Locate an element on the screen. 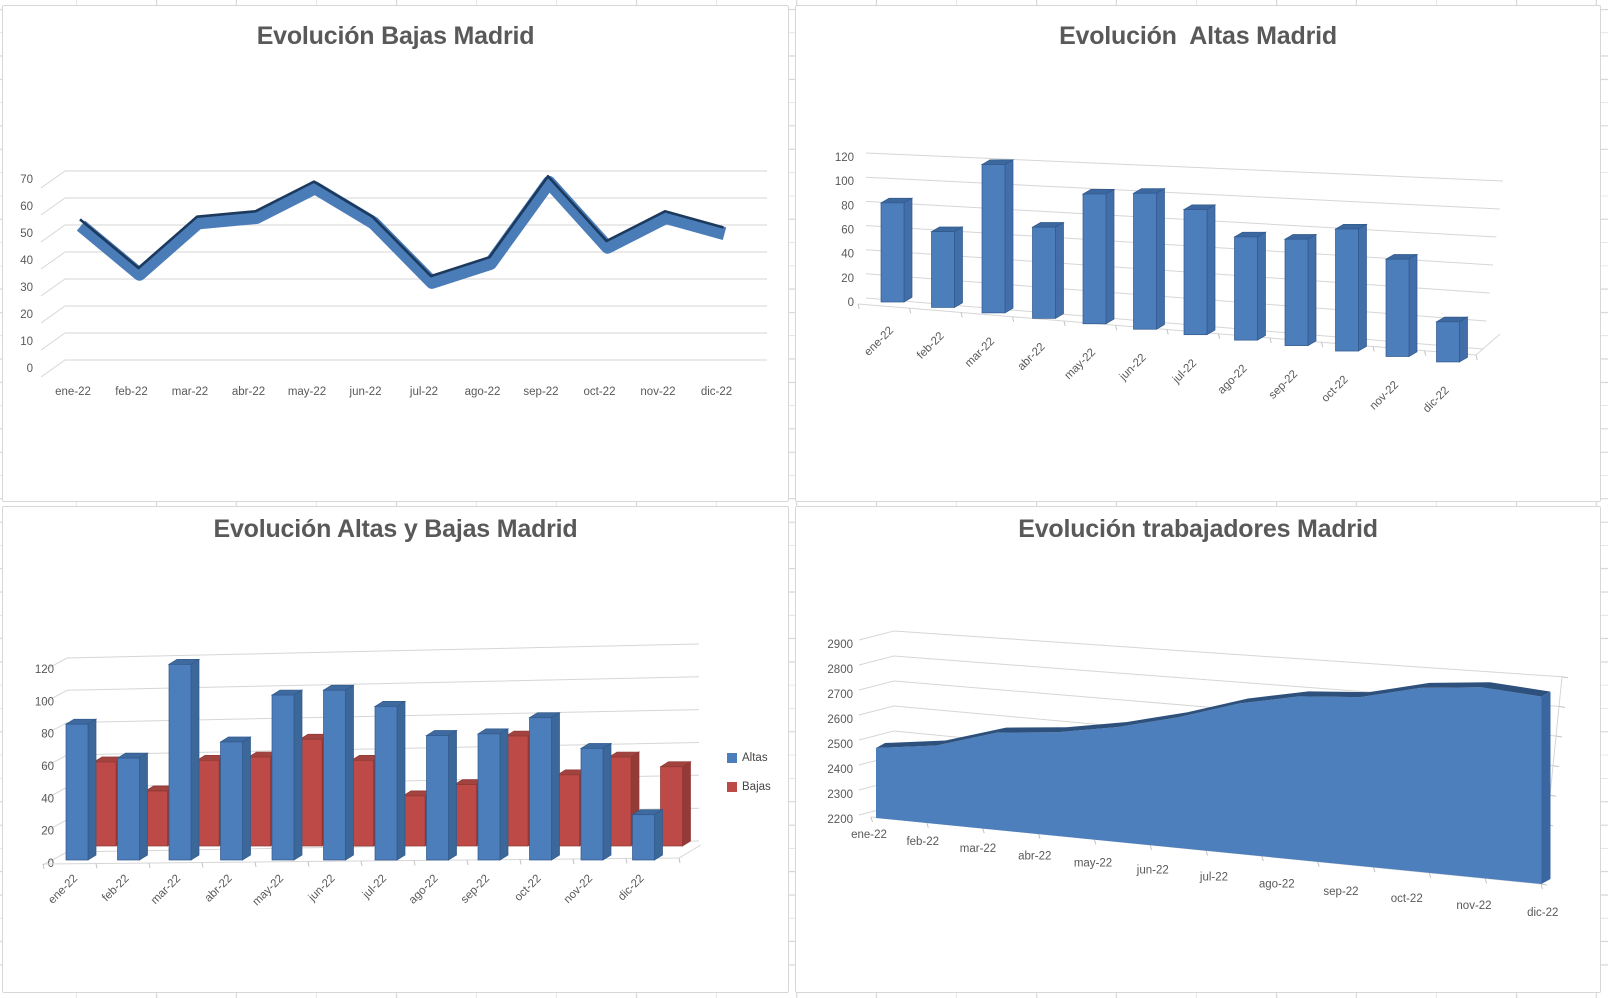  svg-text: 2300 is located at coordinates (840, 795).